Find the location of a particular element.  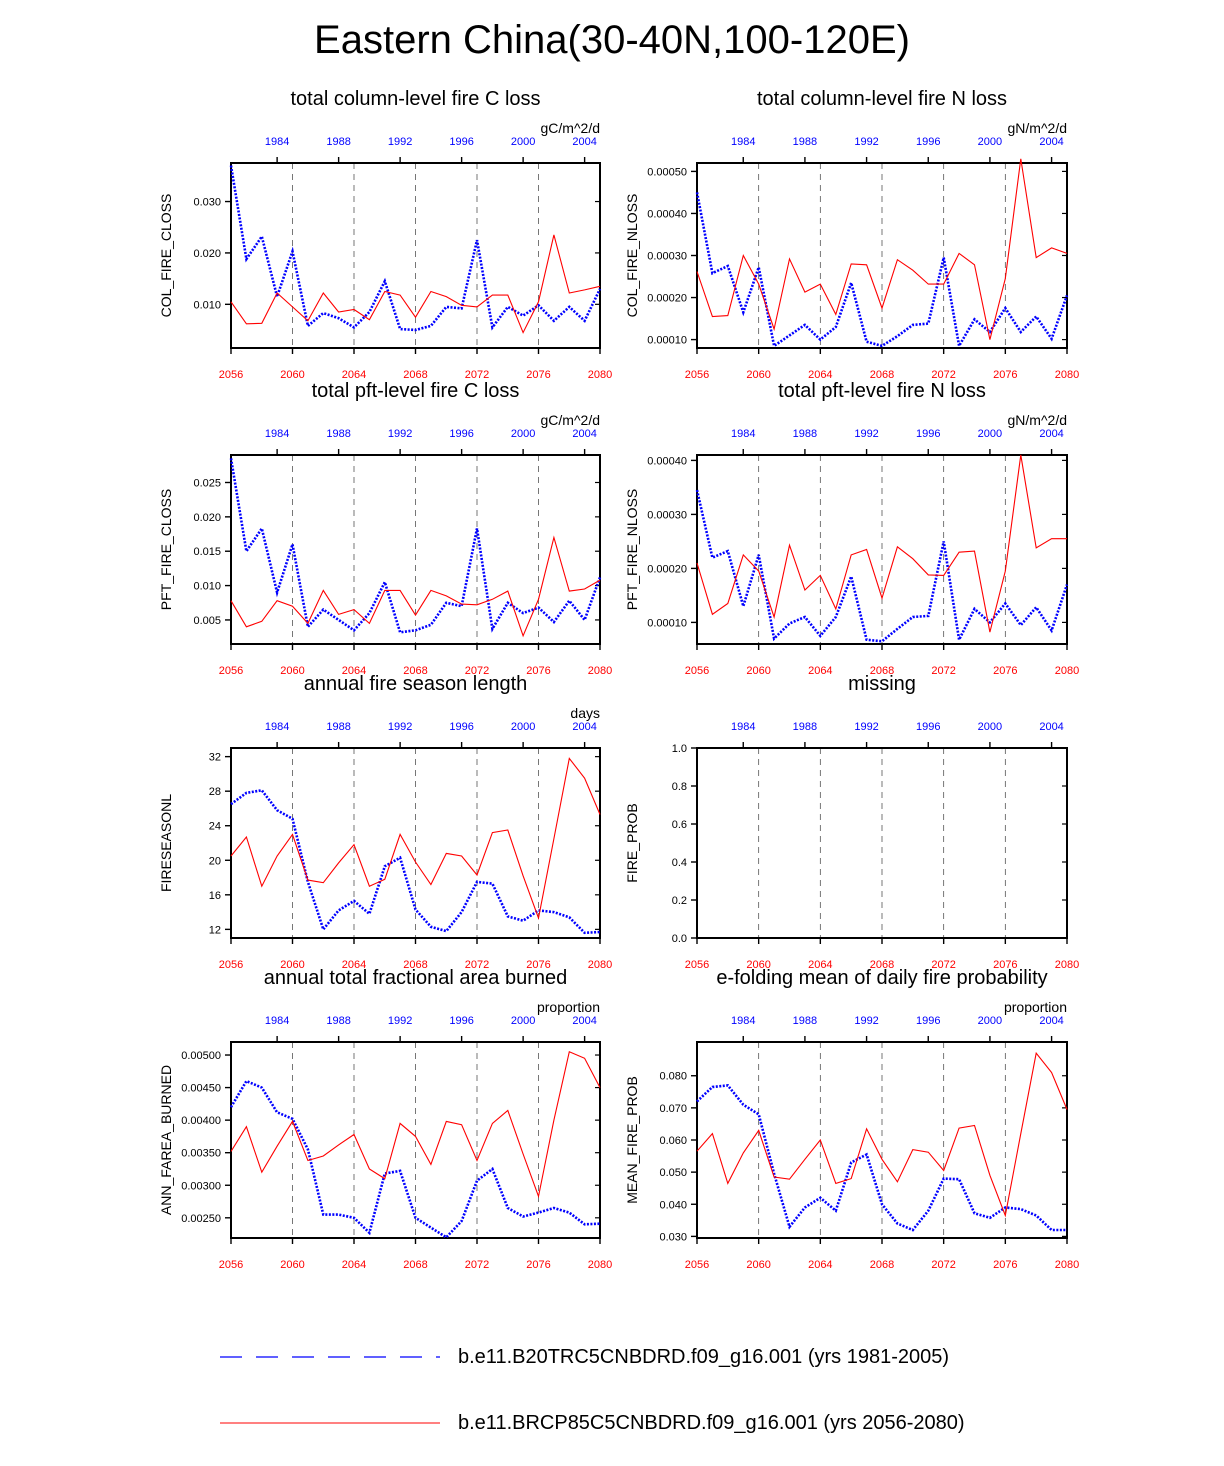

panel5-xtick-bottom-label: 2080 is located at coordinates (600, 965).